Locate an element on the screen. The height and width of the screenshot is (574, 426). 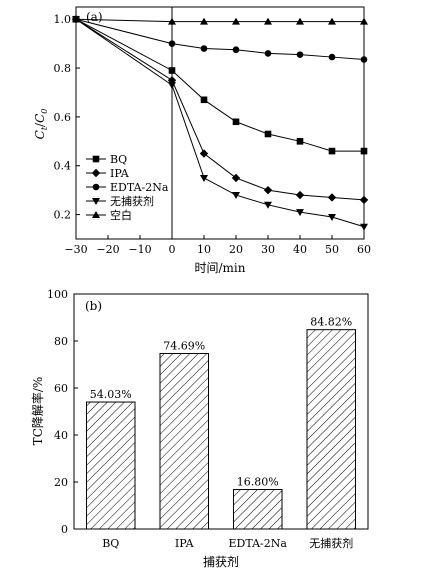
legend-entry: 无捕获剂 is located at coordinates (120, 201).